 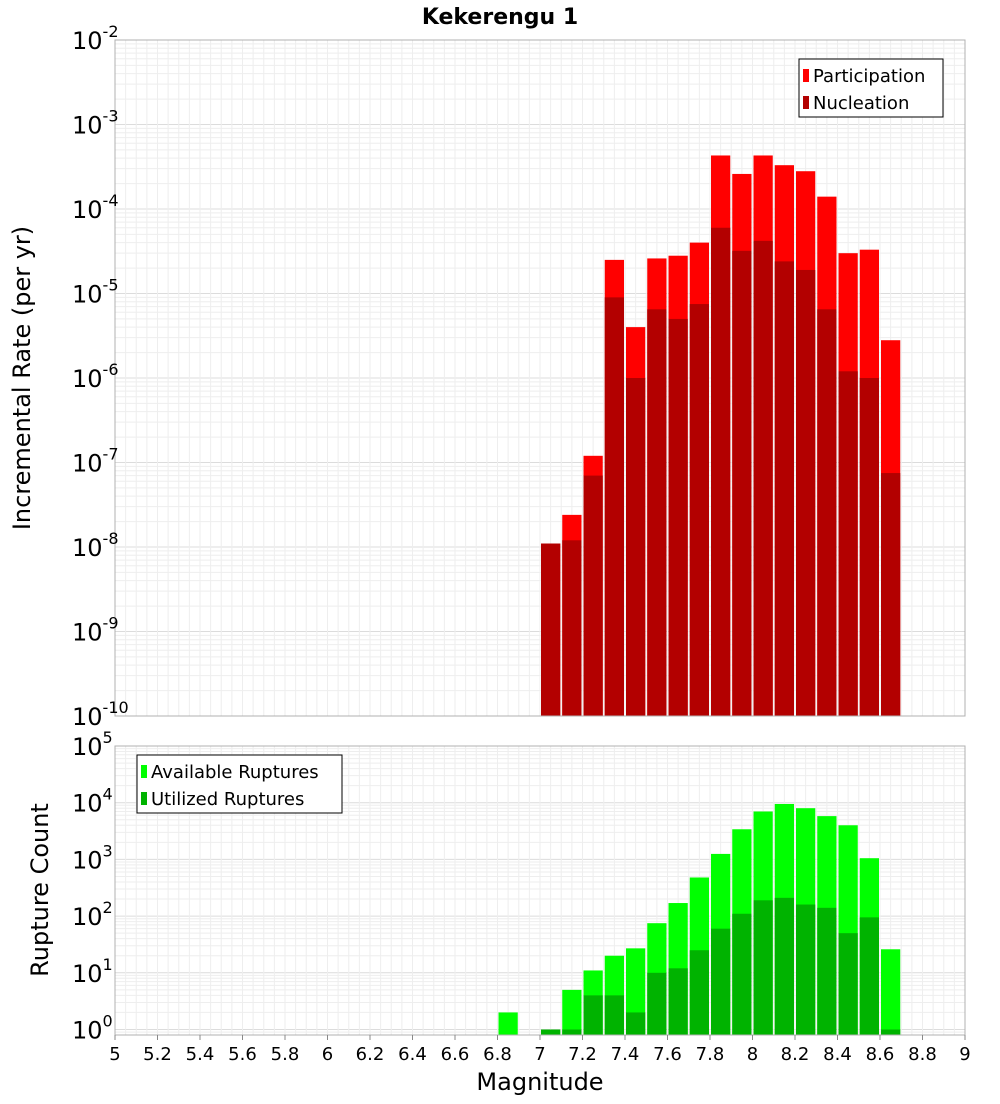 I want to click on x-tick-label: 6.8, so click(x=497, y=1054).